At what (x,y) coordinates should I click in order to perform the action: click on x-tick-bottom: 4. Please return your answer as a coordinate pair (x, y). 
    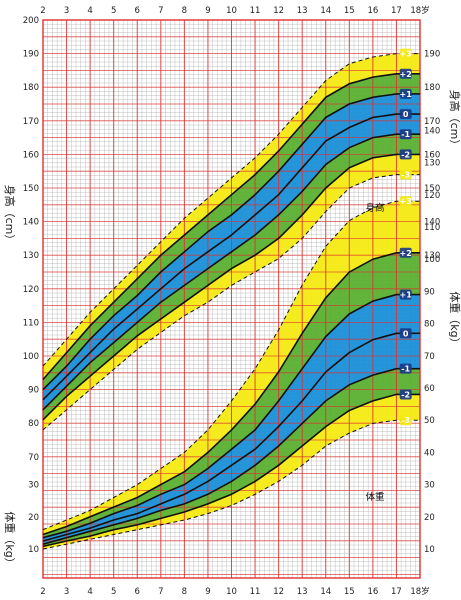
    Looking at the image, I should click on (89, 592).